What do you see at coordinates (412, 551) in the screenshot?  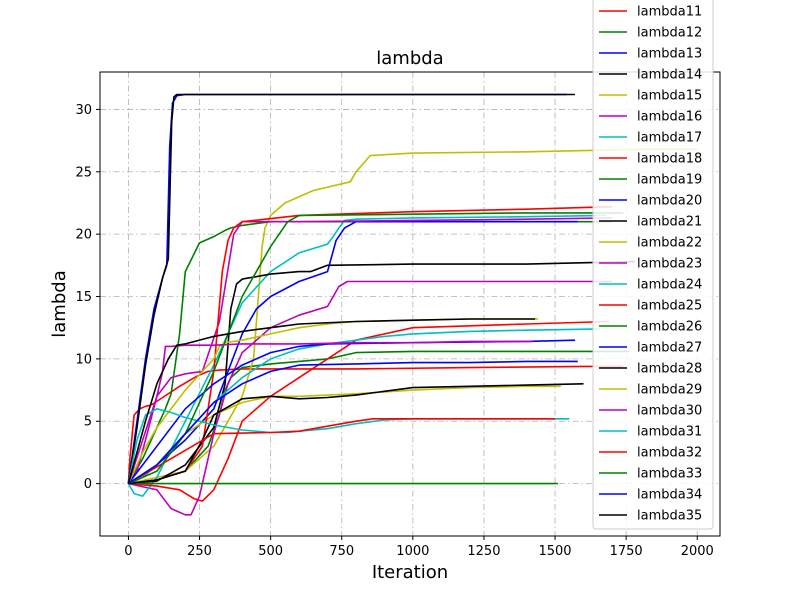 I see `x-tick-label: 1000` at bounding box center [412, 551].